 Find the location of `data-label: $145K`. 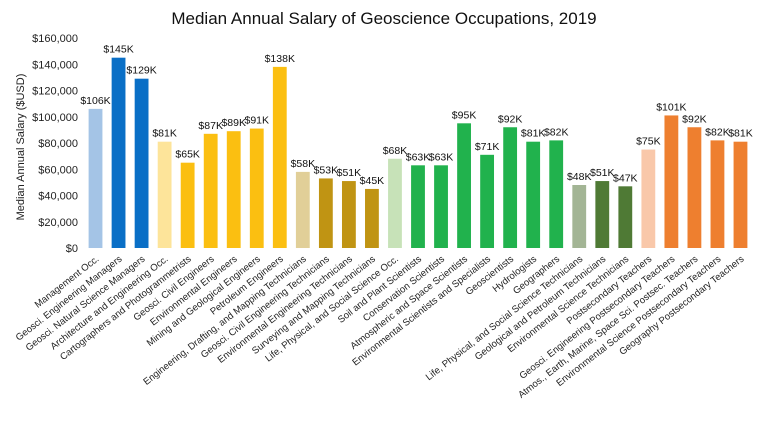

data-label: $145K is located at coordinates (118, 50).